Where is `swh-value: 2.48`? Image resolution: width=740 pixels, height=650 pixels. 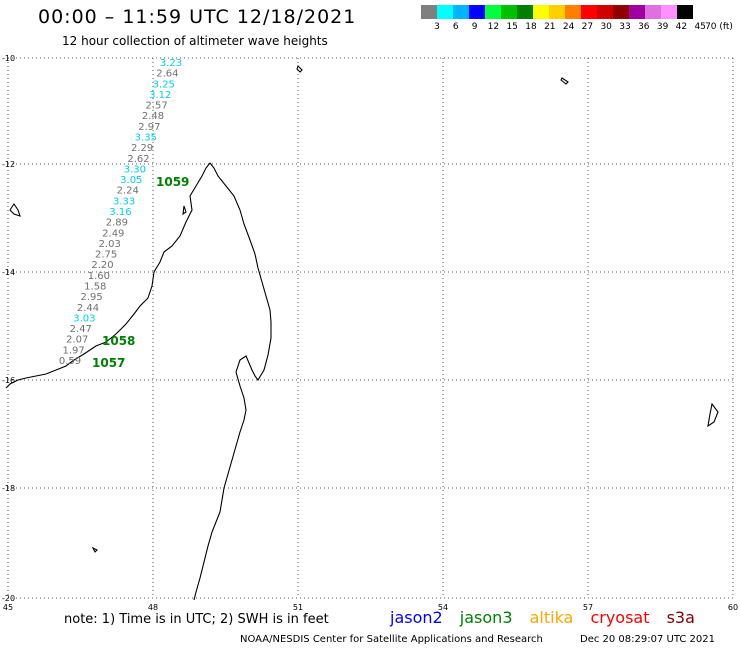
swh-value: 2.48 is located at coordinates (153, 116).